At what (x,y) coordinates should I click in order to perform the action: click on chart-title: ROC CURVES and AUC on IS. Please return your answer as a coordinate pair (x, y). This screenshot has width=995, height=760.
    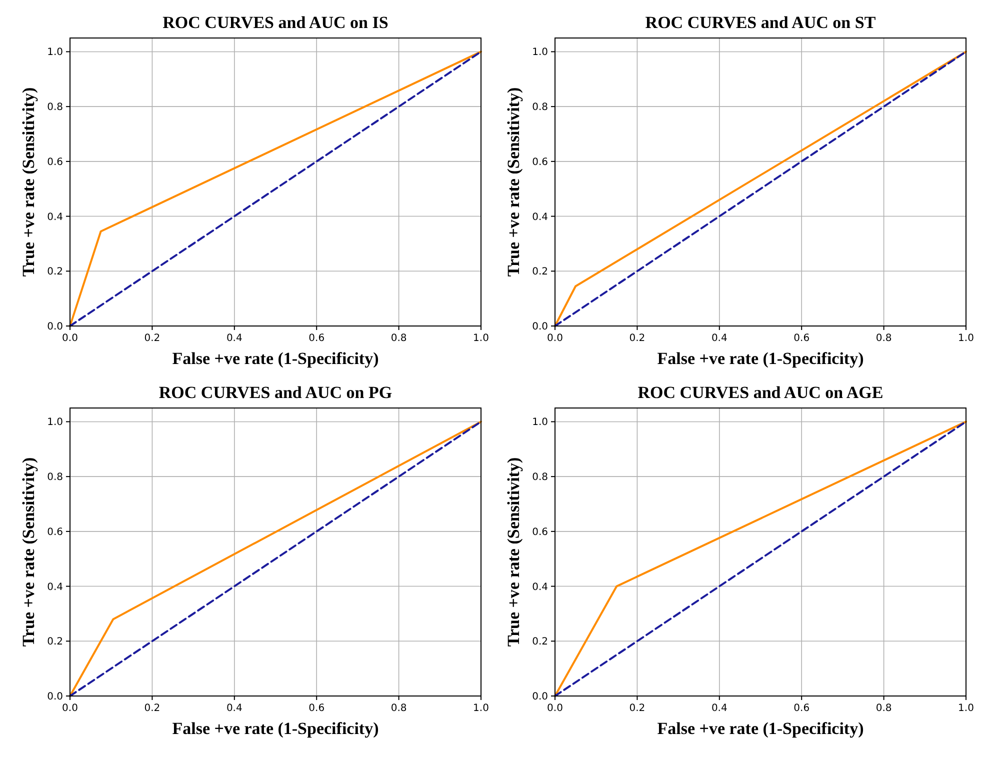
    Looking at the image, I should click on (275, 22).